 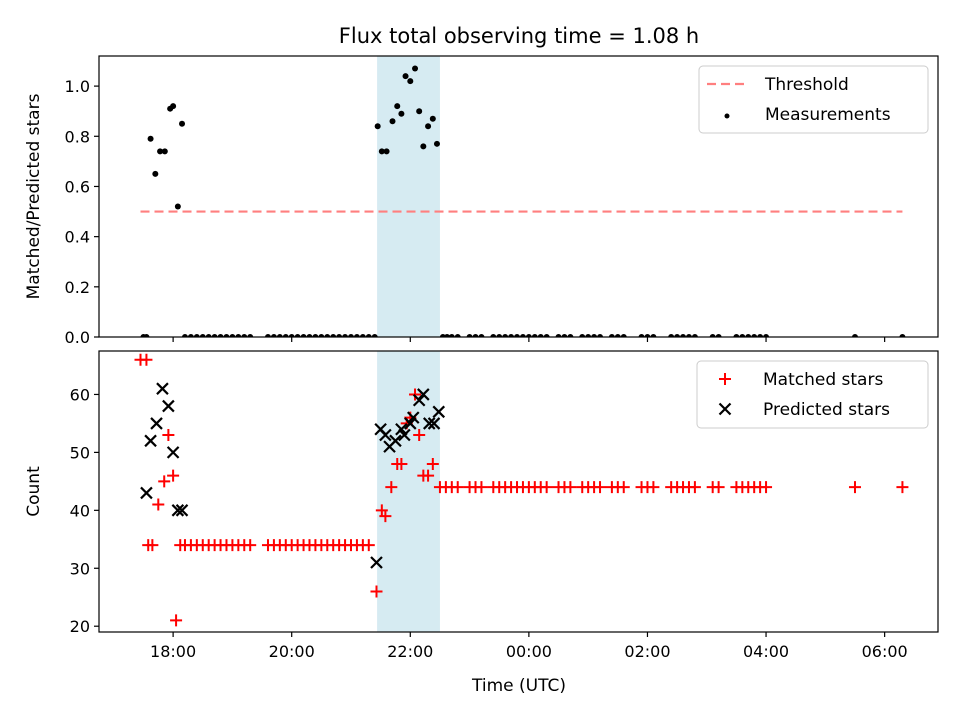 I want to click on y-tick-label: 20, so click(x=80, y=626).